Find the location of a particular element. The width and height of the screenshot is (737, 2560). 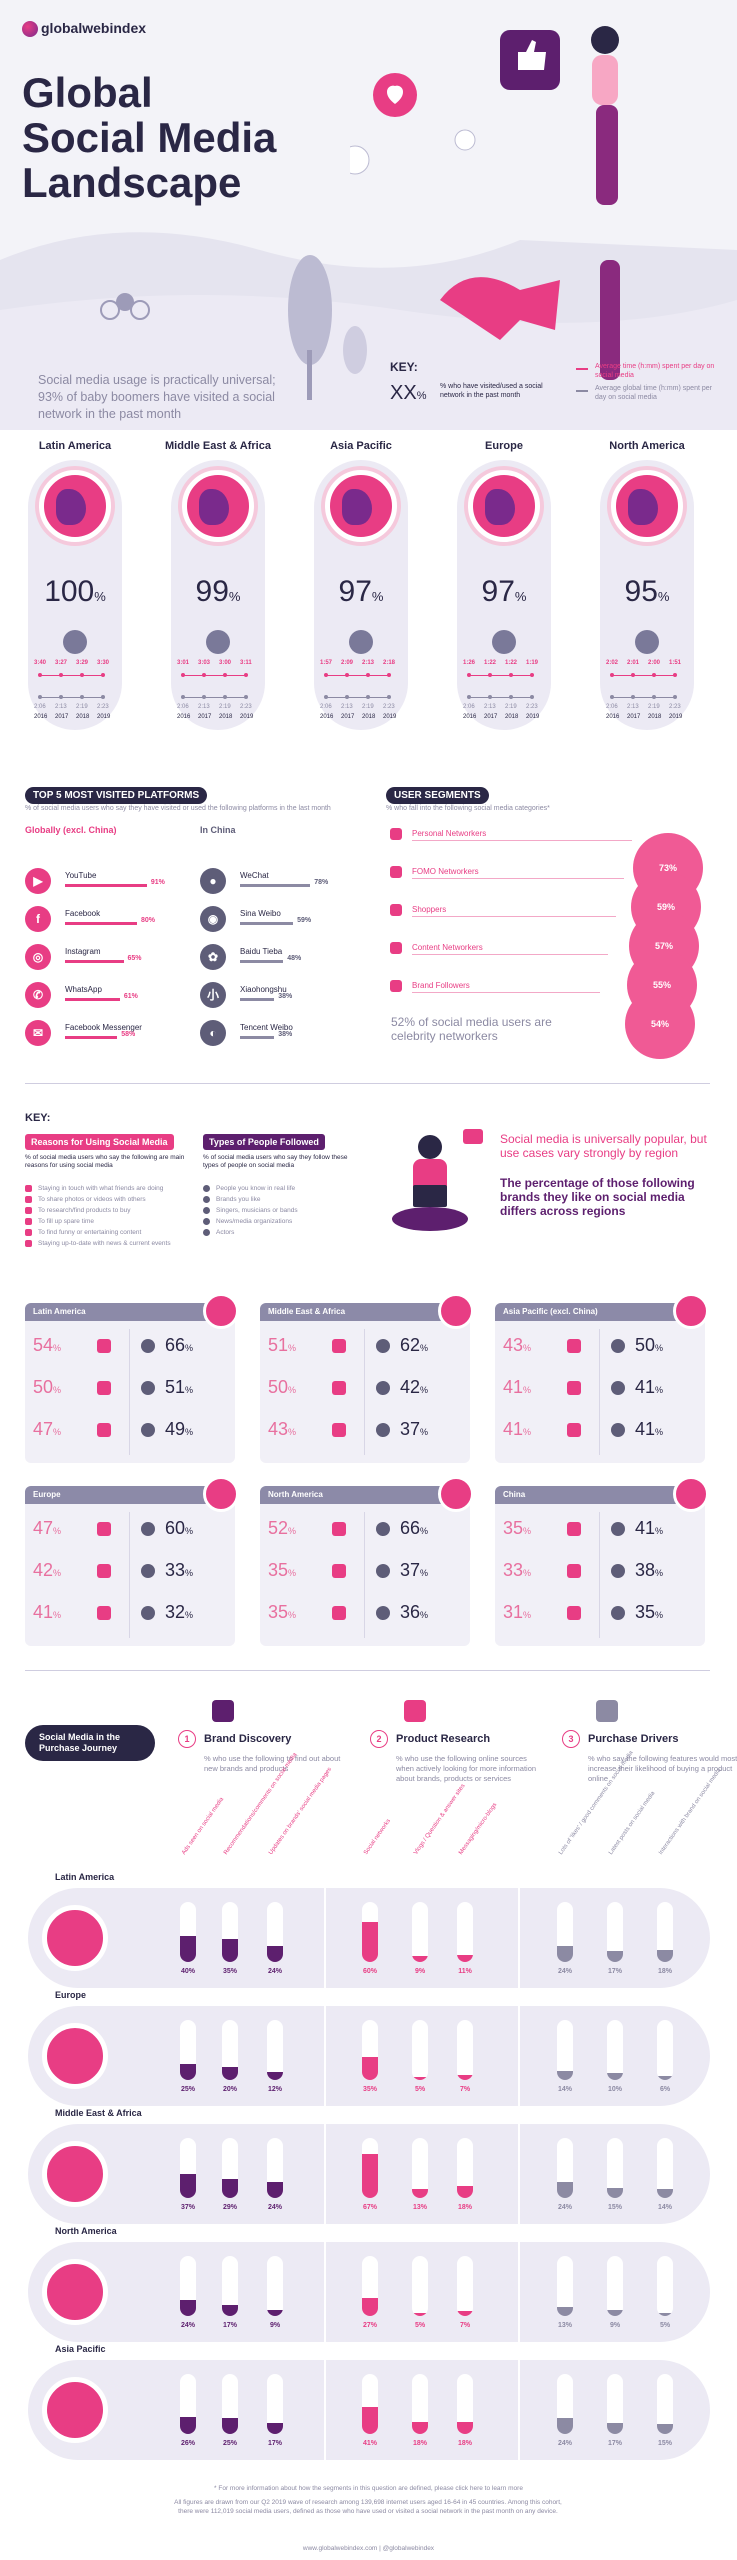

pct-value: 41 is located at coordinates (645, 1387).